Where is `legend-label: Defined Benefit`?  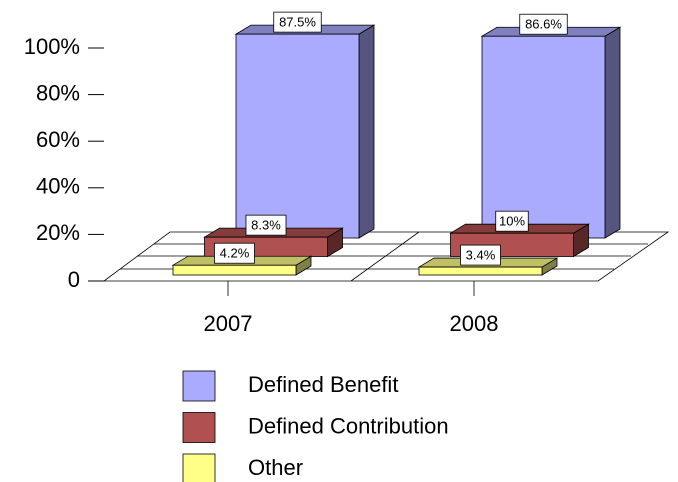 legend-label: Defined Benefit is located at coordinates (323, 384).